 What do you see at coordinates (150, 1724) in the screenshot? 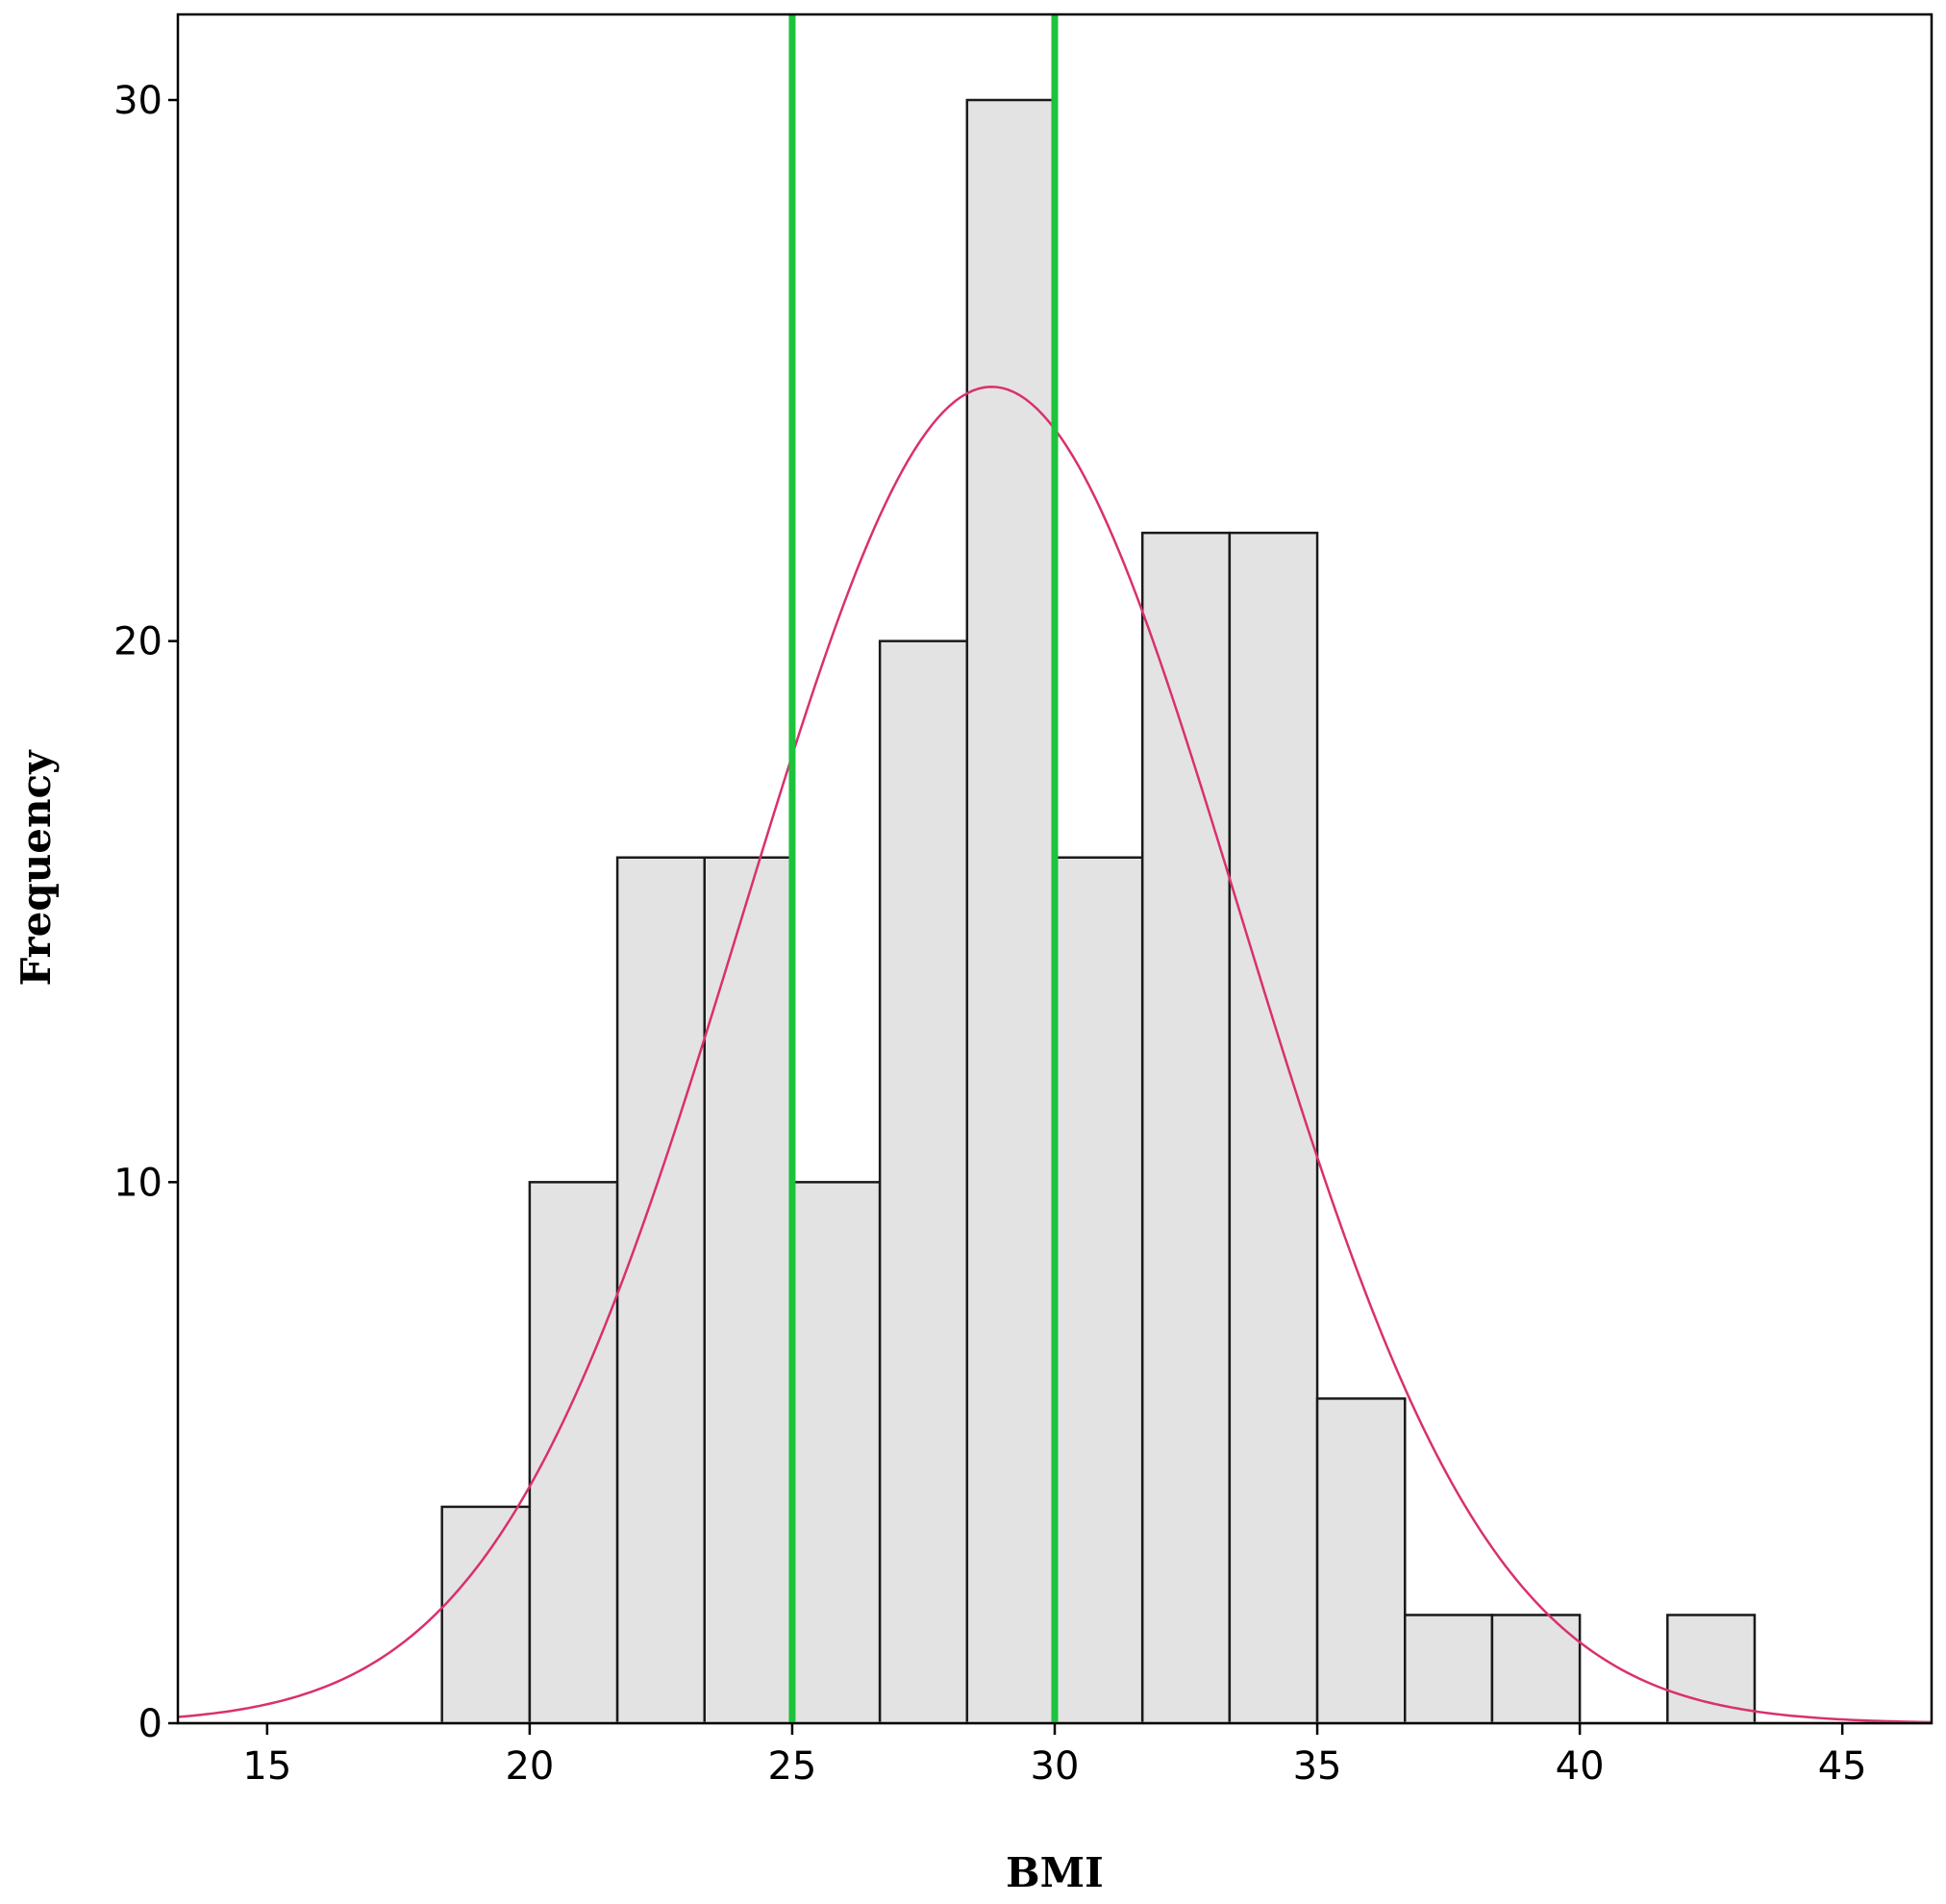
I see `y-tick-label: 0` at bounding box center [150, 1724].